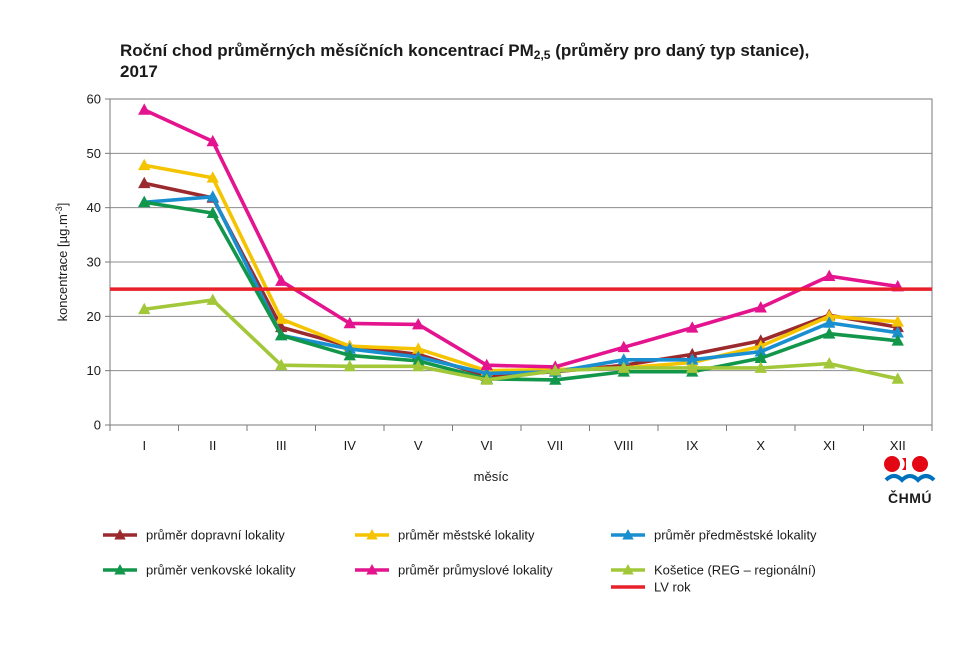 This screenshot has width=976, height=650. Describe the element at coordinates (829, 445) in the screenshot. I see `x-tick-label: XI` at that location.